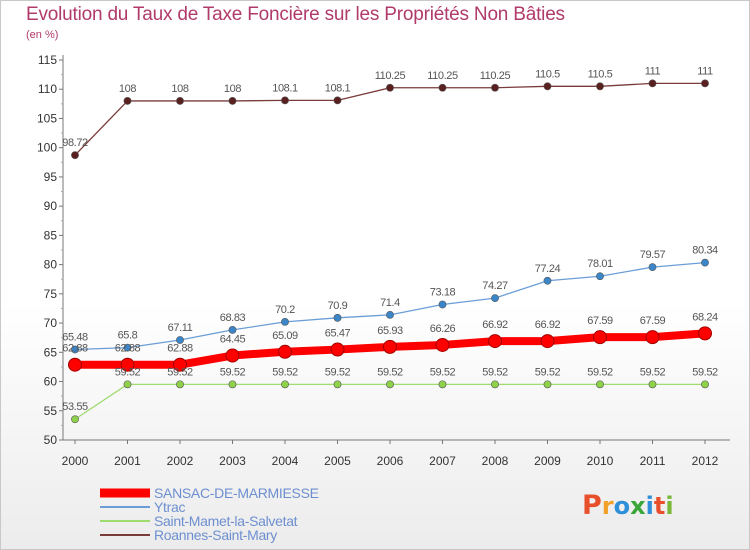 This screenshot has height=550, width=750. Describe the element at coordinates (653, 461) in the screenshot. I see `x-tick-label: 2011` at that location.